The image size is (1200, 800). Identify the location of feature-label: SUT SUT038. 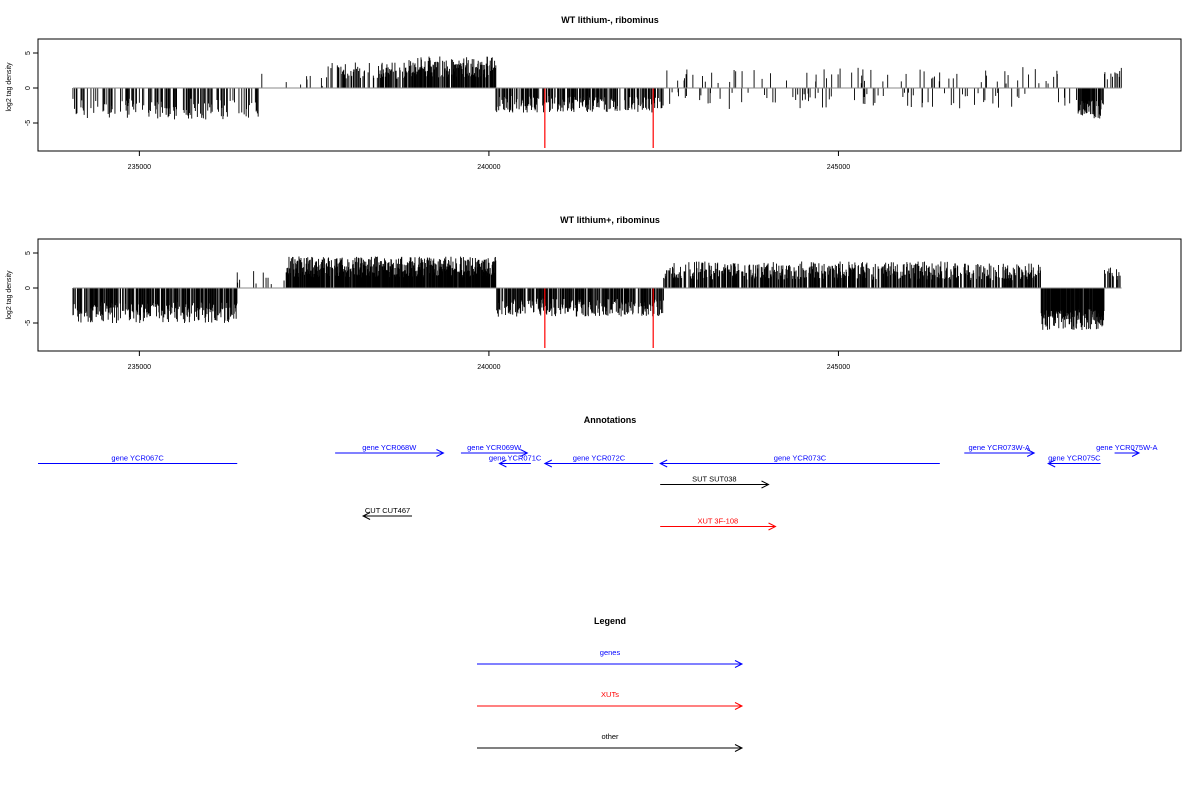
(714, 479).